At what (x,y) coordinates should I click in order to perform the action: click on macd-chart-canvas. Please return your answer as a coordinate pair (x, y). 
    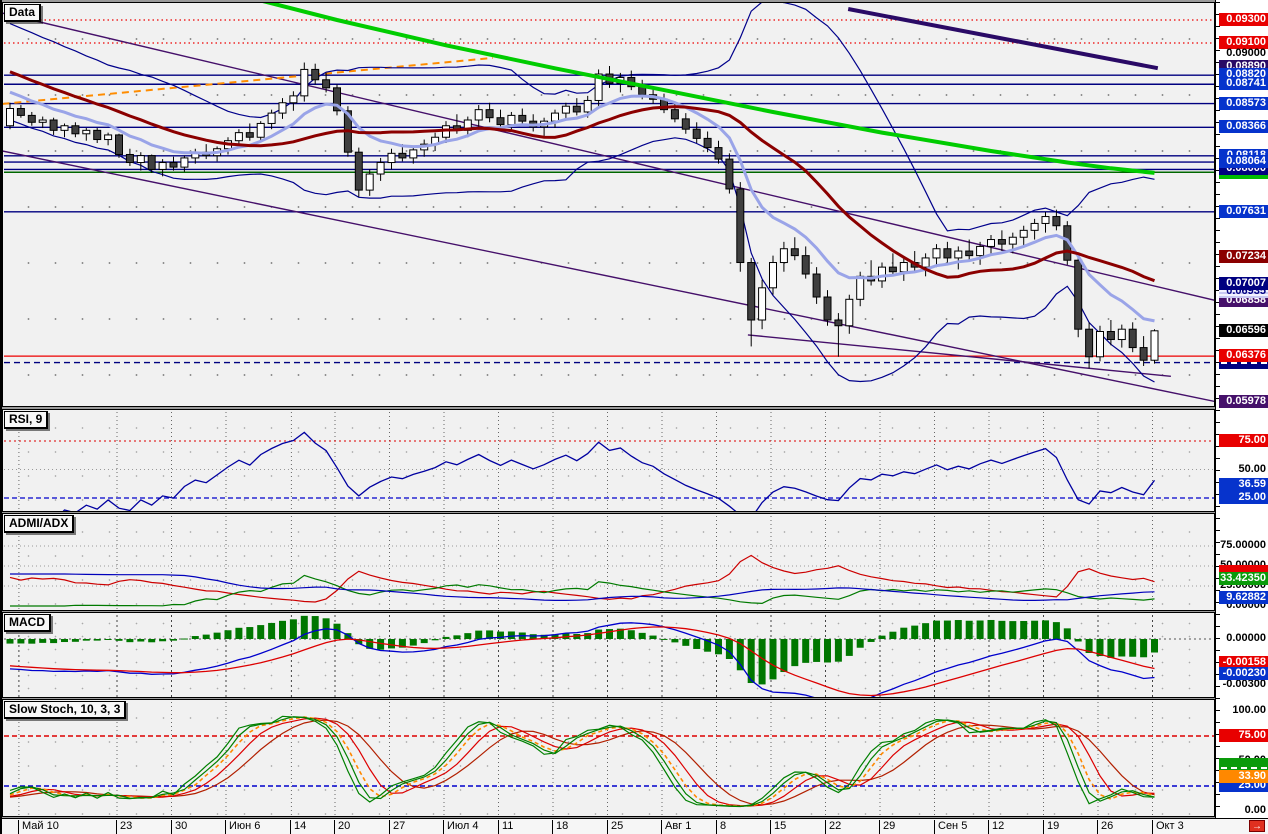
    Looking at the image, I should click on (609, 656).